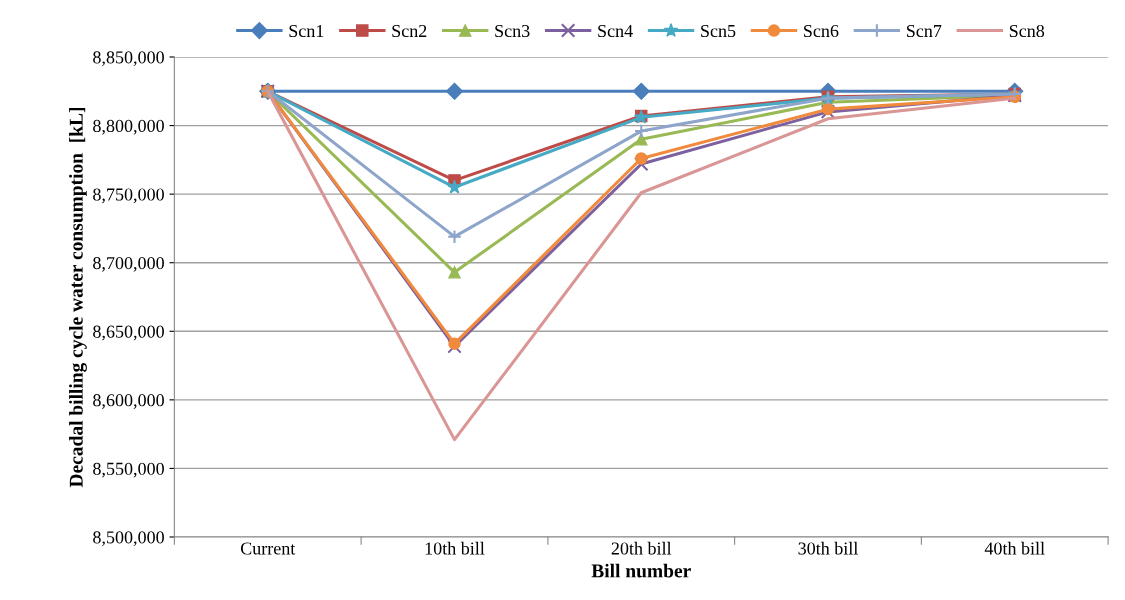  What do you see at coordinates (268, 548) in the screenshot?
I see `x-tick-label: Current` at bounding box center [268, 548].